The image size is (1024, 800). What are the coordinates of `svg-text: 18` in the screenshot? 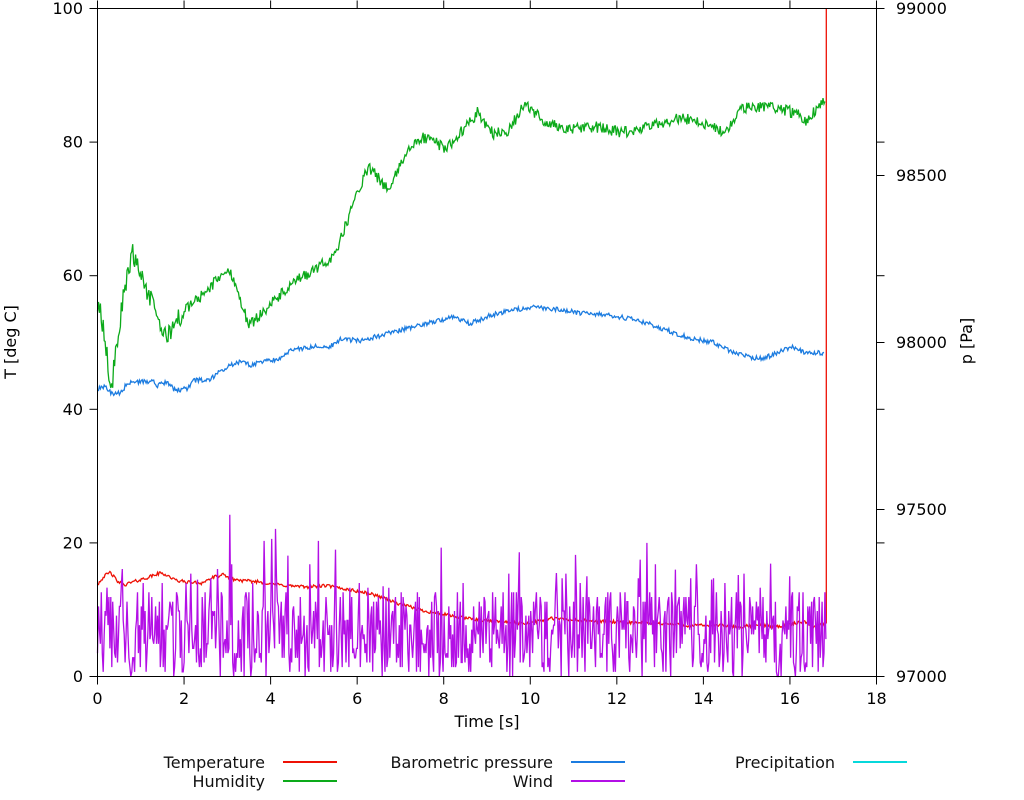 It's located at (876, 698).